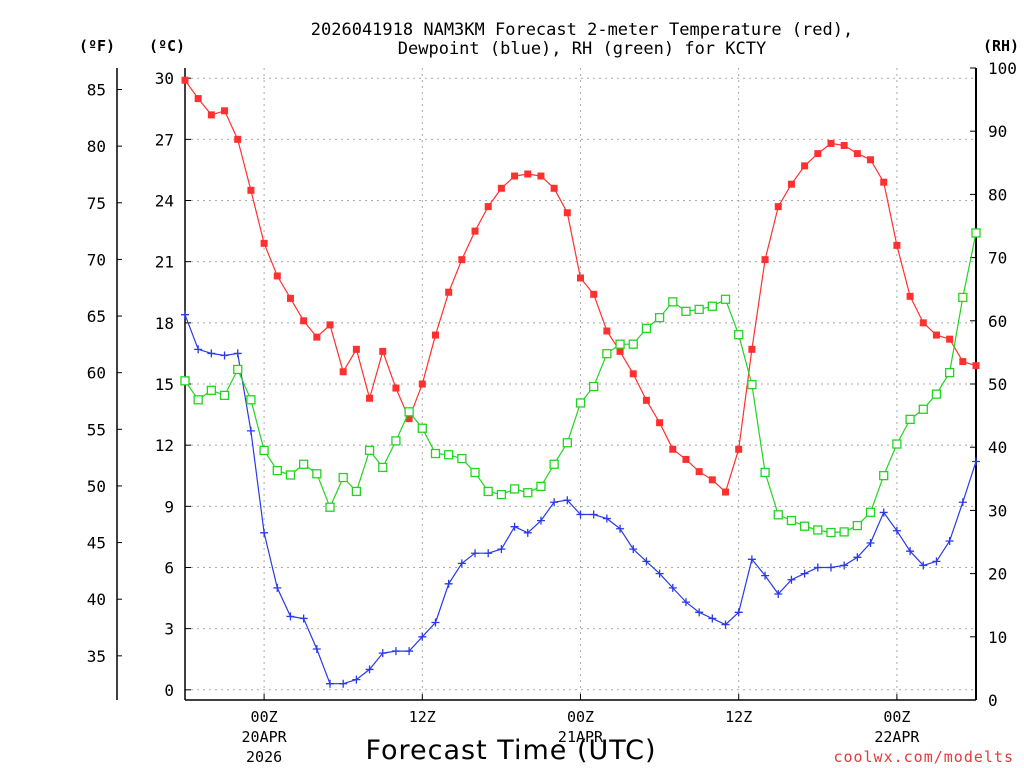 The width and height of the screenshot is (1024, 768). What do you see at coordinates (997, 447) in the screenshot?
I see `rh-tick-label: 40` at bounding box center [997, 447].